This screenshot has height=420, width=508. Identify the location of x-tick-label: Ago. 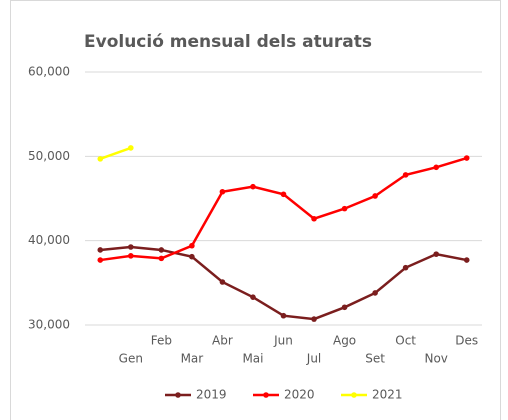
(344, 341).